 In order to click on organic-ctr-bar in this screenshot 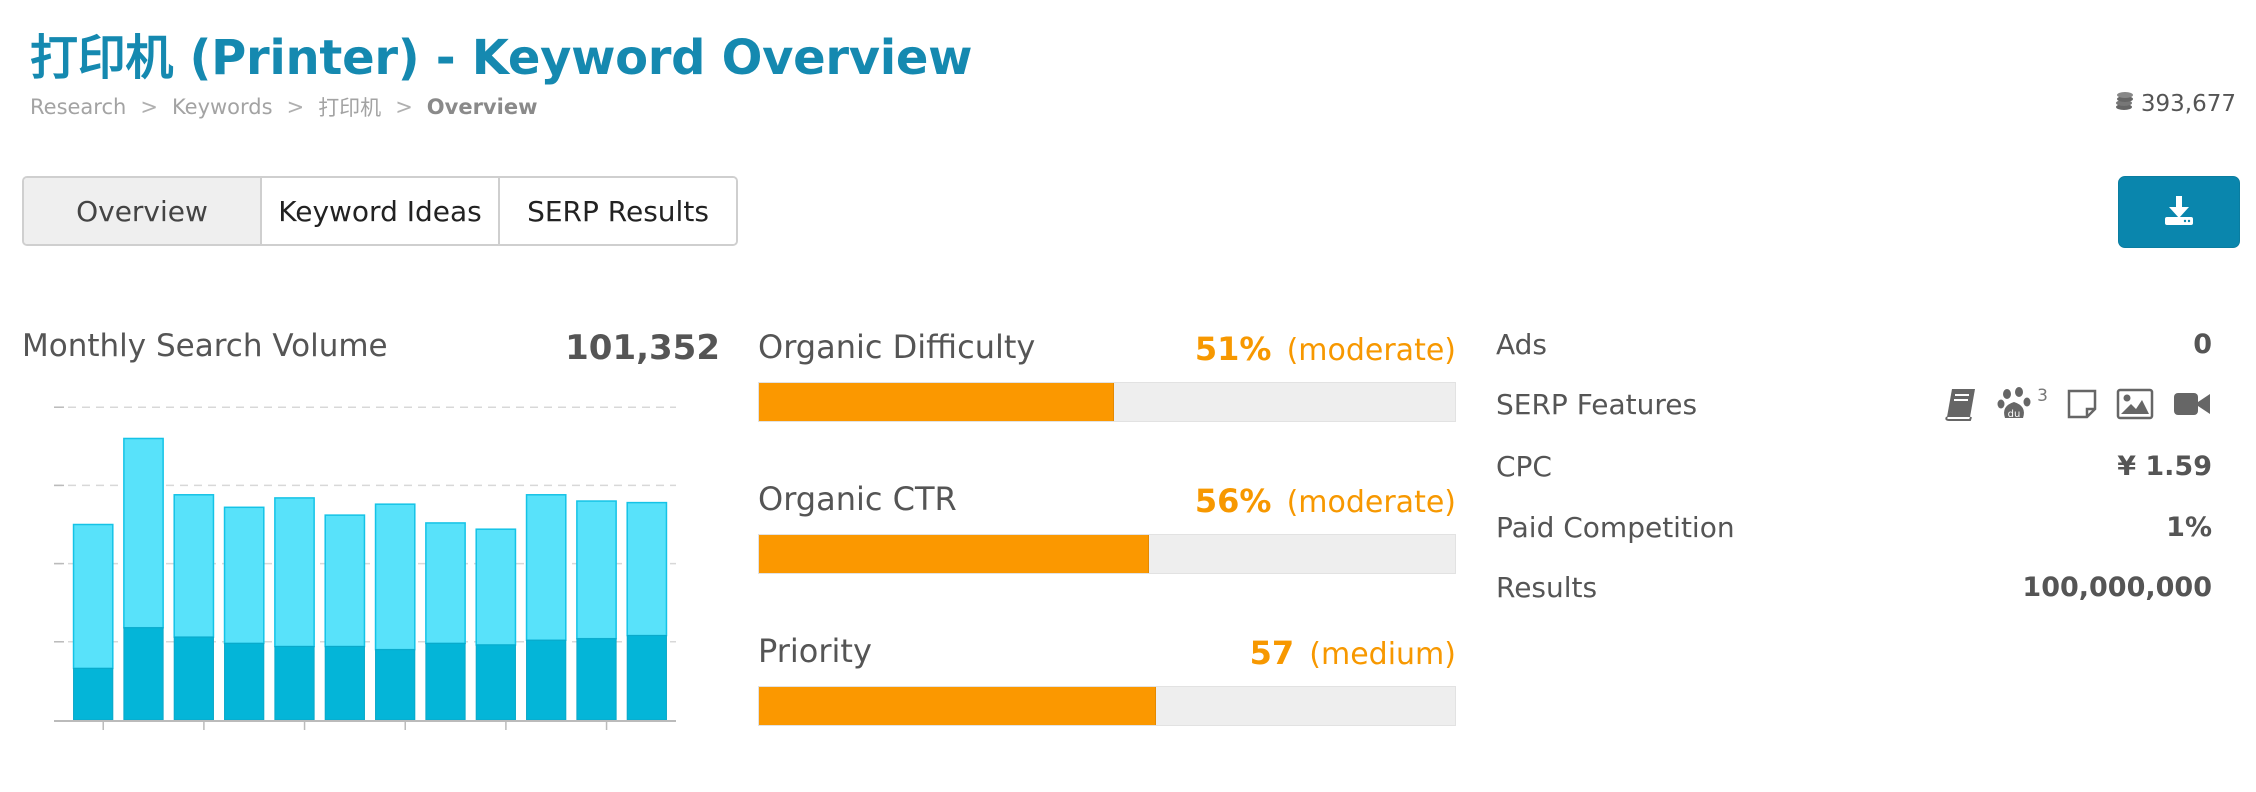, I will do `click(1107, 554)`.